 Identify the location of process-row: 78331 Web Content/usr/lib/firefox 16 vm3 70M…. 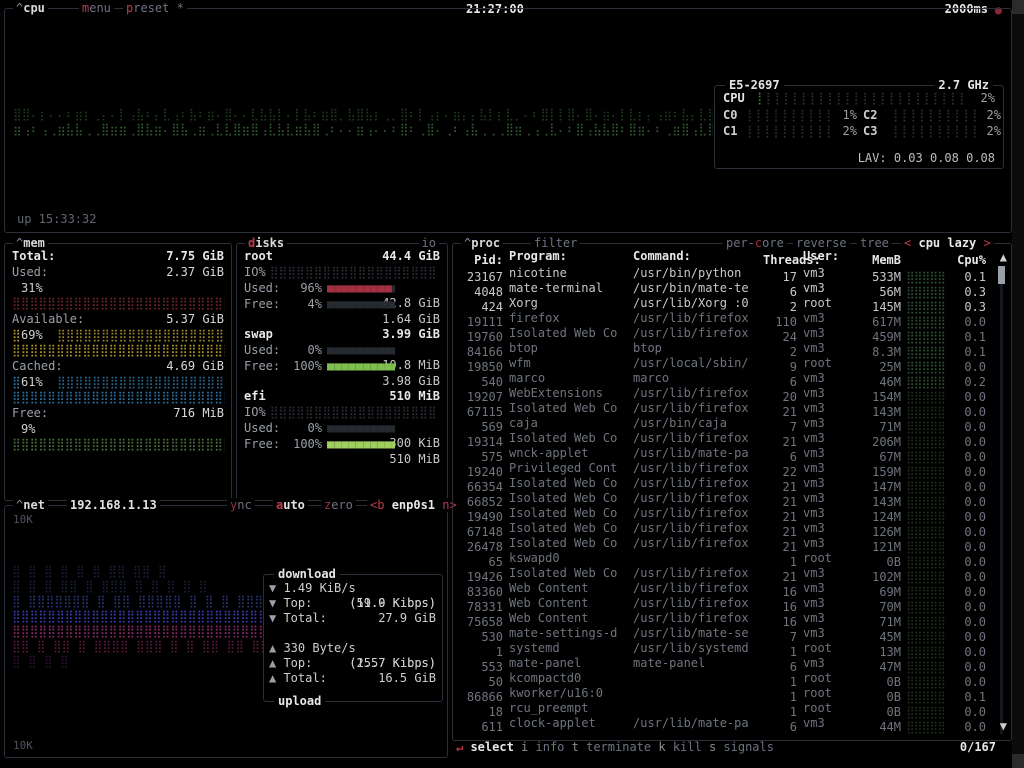
(727, 605).